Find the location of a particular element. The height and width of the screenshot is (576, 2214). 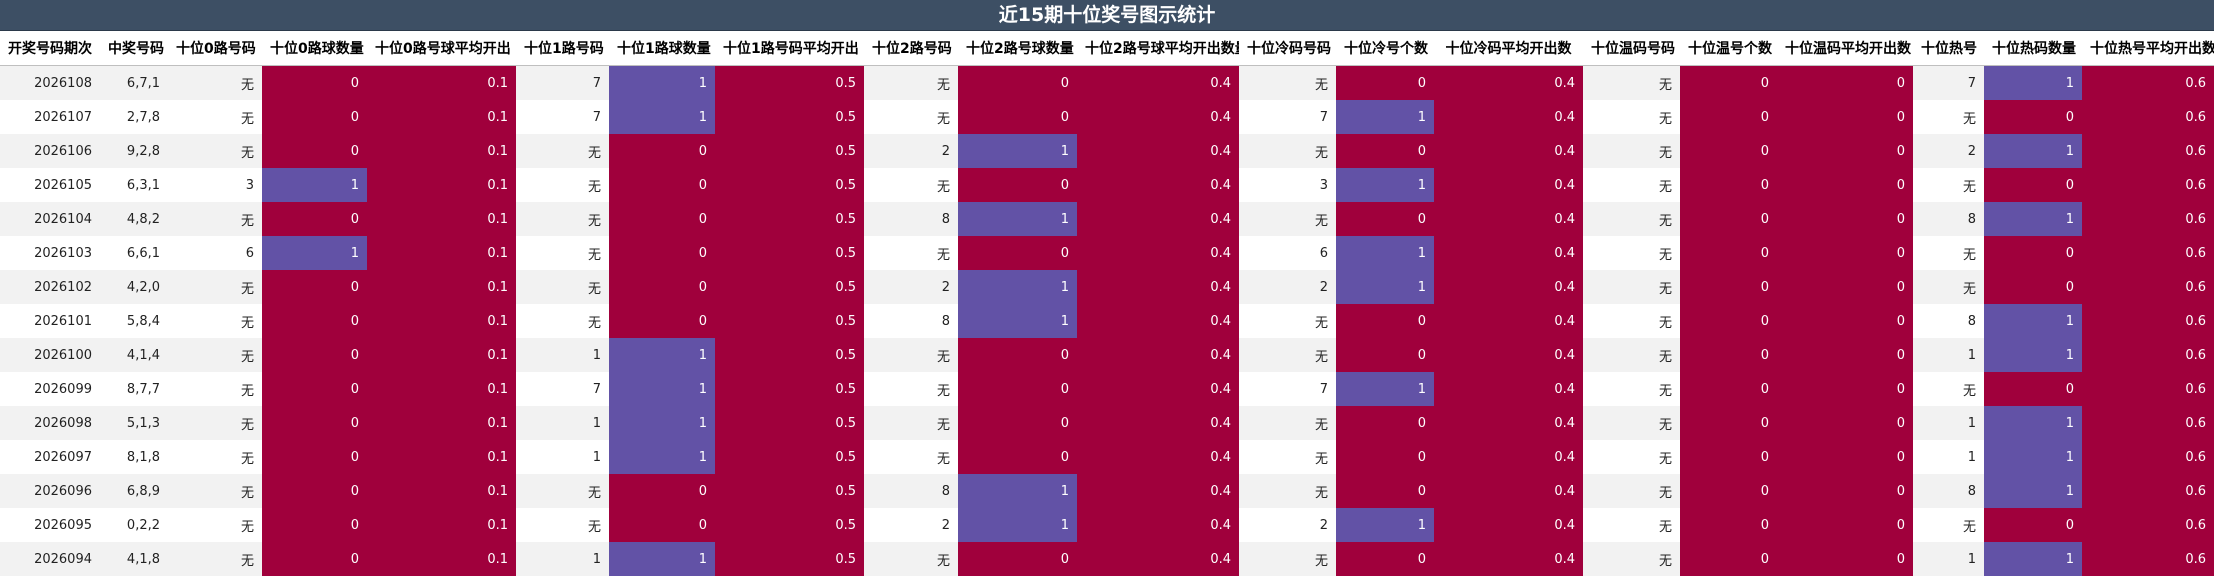

table-cell: 4,1,4 is located at coordinates (134, 355).